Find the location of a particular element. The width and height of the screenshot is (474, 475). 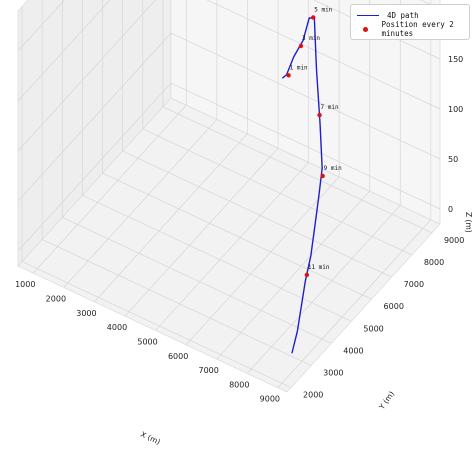

time-annotation: 11 min is located at coordinates (319, 267).